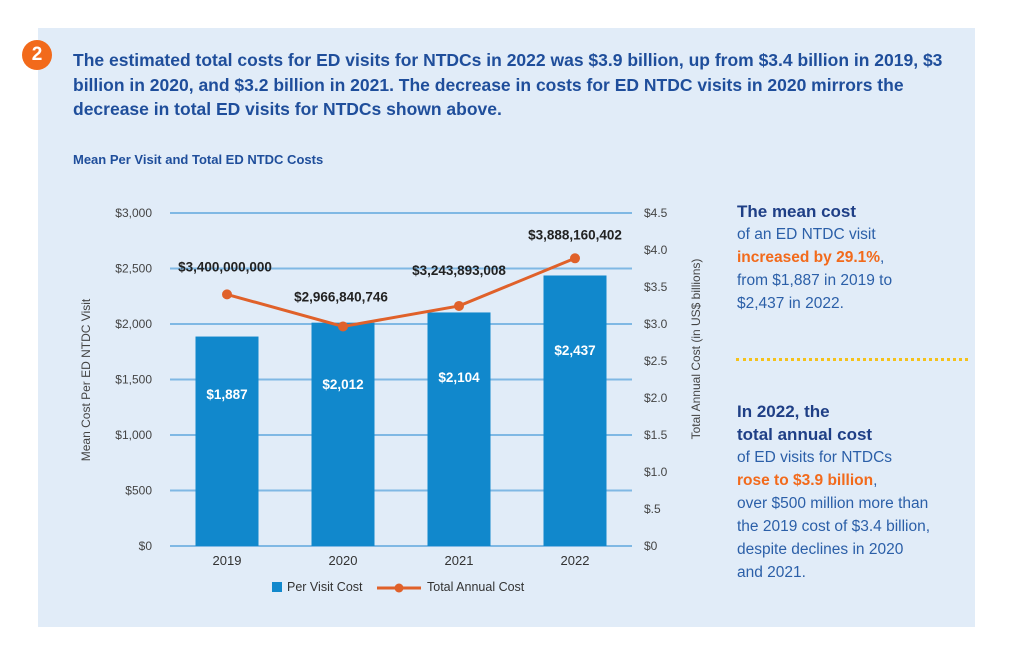  I want to click on total-cost-label: $3,888,160,402, so click(575, 234).